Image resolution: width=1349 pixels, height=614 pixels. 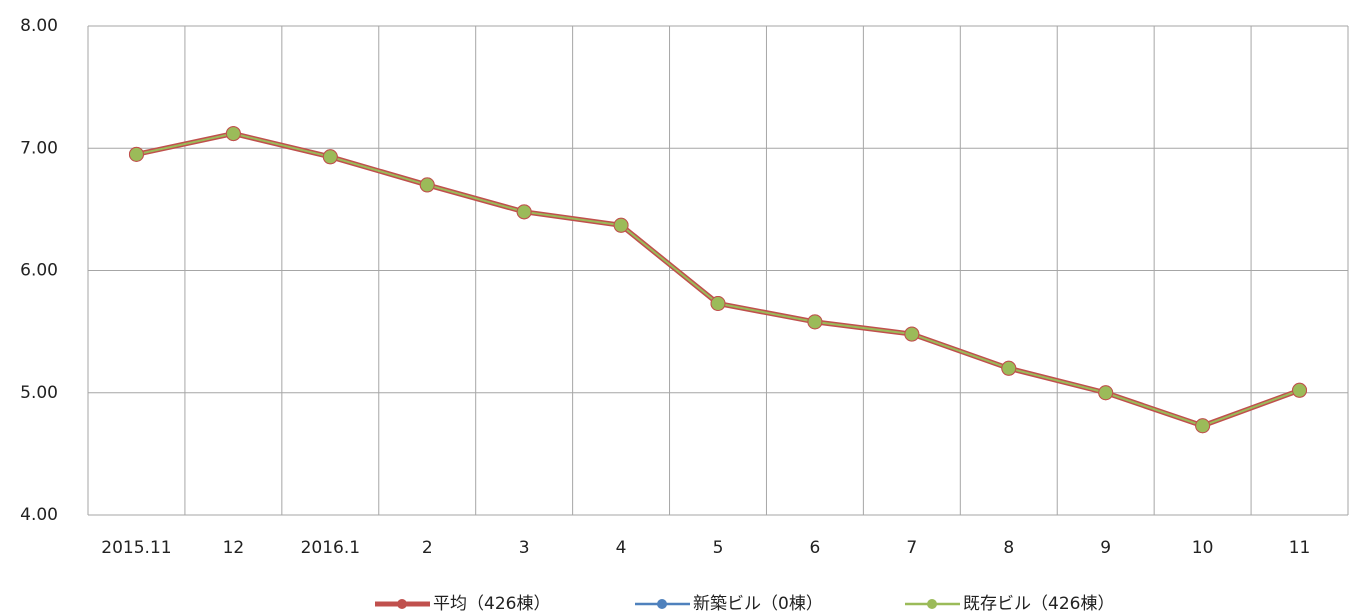 What do you see at coordinates (39, 515) in the screenshot?
I see `y-tick-label: 4.00` at bounding box center [39, 515].